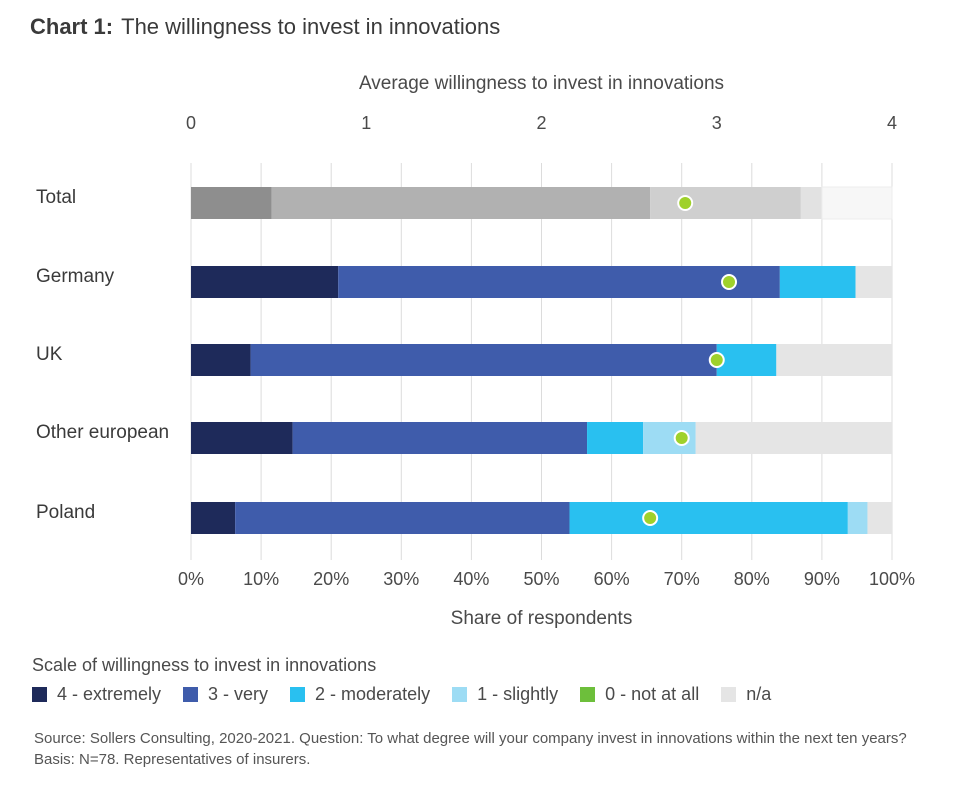  Describe the element at coordinates (759, 694) in the screenshot. I see `legend-label: n/a` at that location.